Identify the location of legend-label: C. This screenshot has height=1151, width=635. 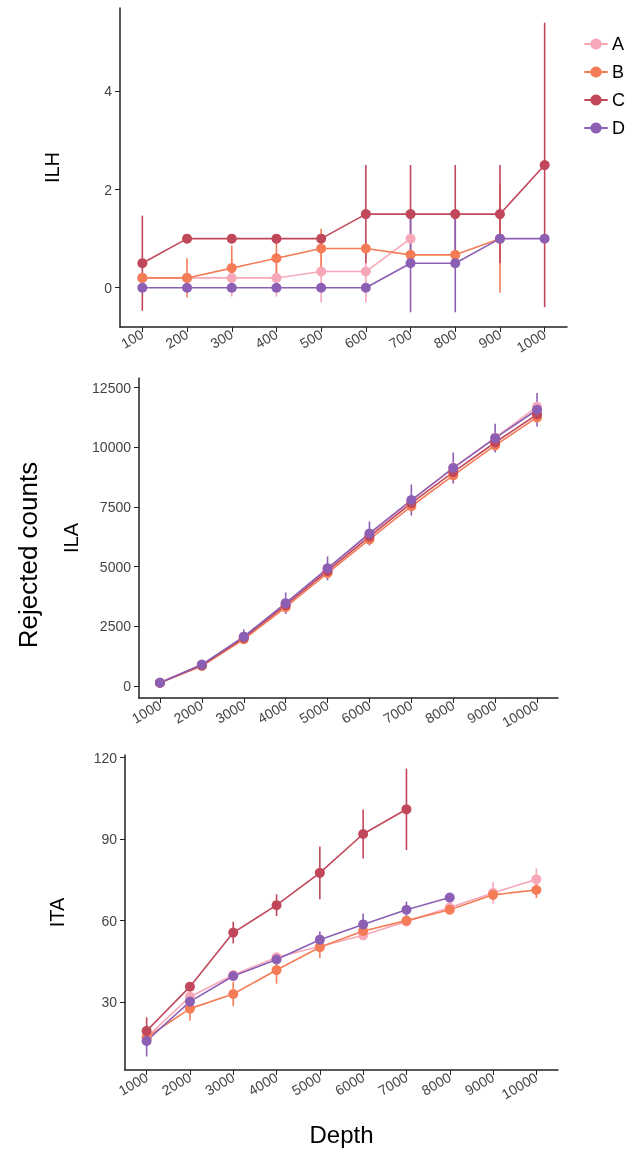
(618, 100).